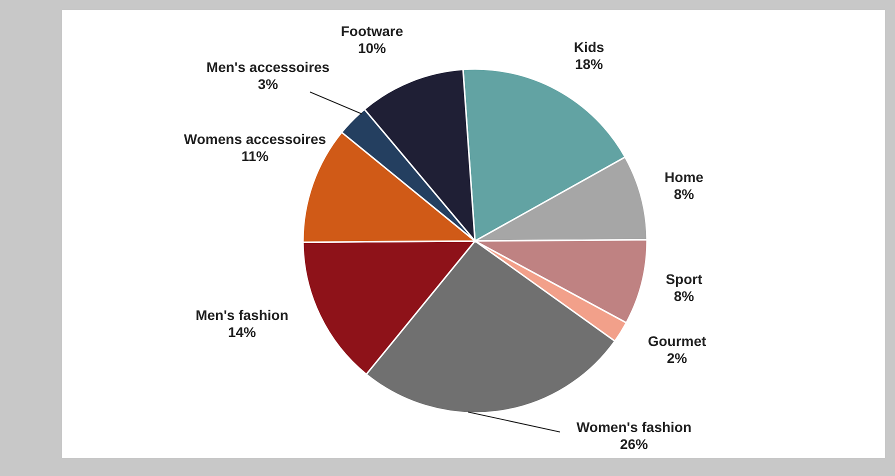 Image resolution: width=895 pixels, height=476 pixels. What do you see at coordinates (268, 84) in the screenshot?
I see `data-label: 3%` at bounding box center [268, 84].